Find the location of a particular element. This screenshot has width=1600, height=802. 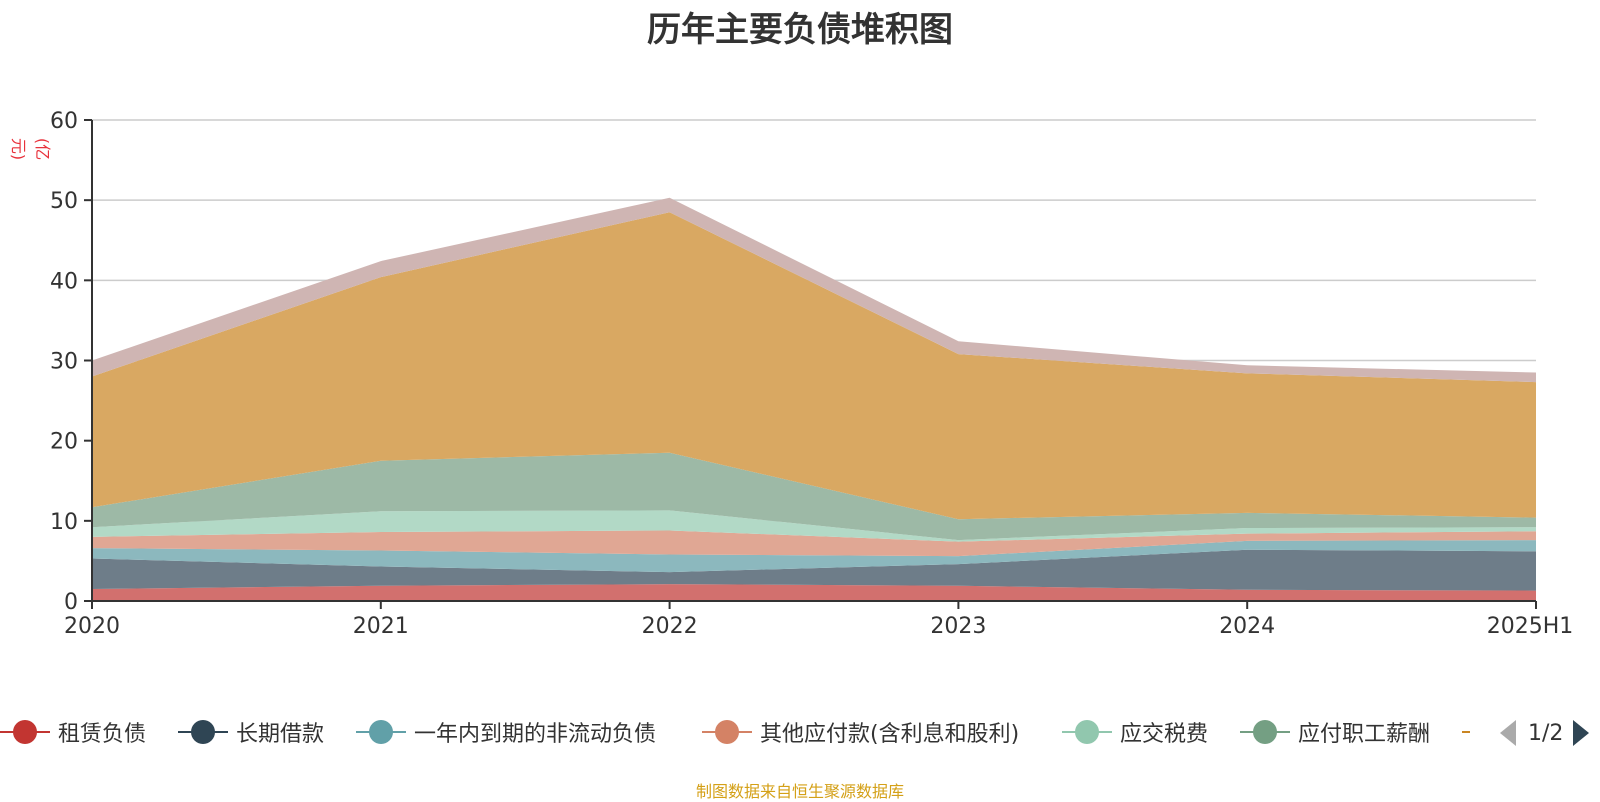

y-tick-label: 30 is located at coordinates (64, 362).